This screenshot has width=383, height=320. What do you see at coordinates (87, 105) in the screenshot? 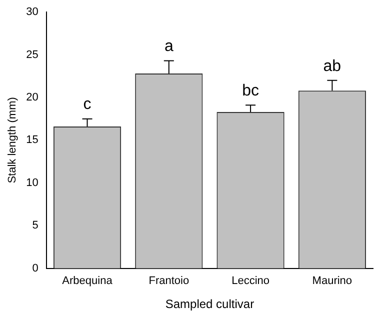
I see `annotation: c` at bounding box center [87, 105].